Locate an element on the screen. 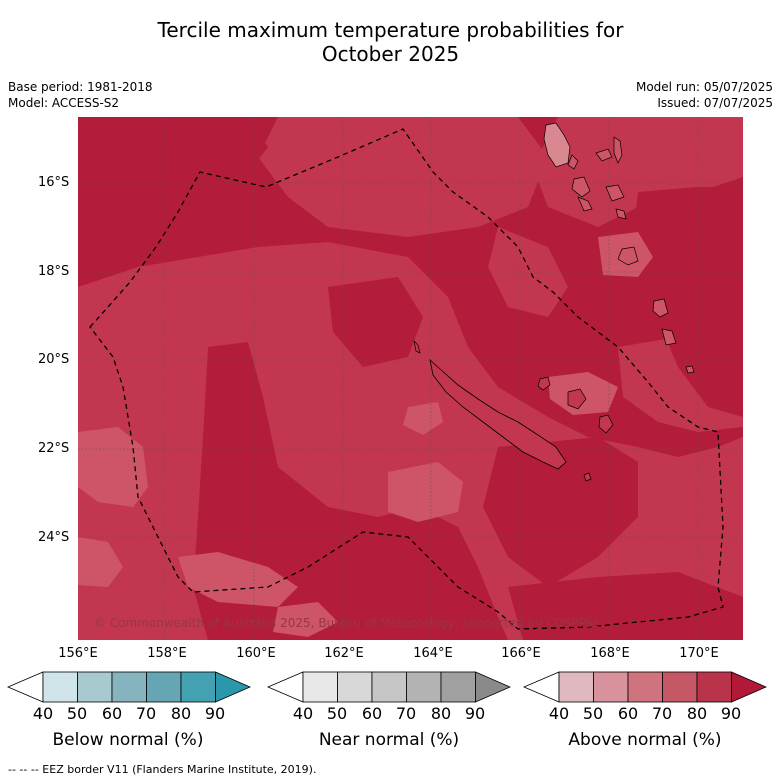 This screenshot has height=781, width=781. new-caledonia-north-islet is located at coordinates (417, 346).